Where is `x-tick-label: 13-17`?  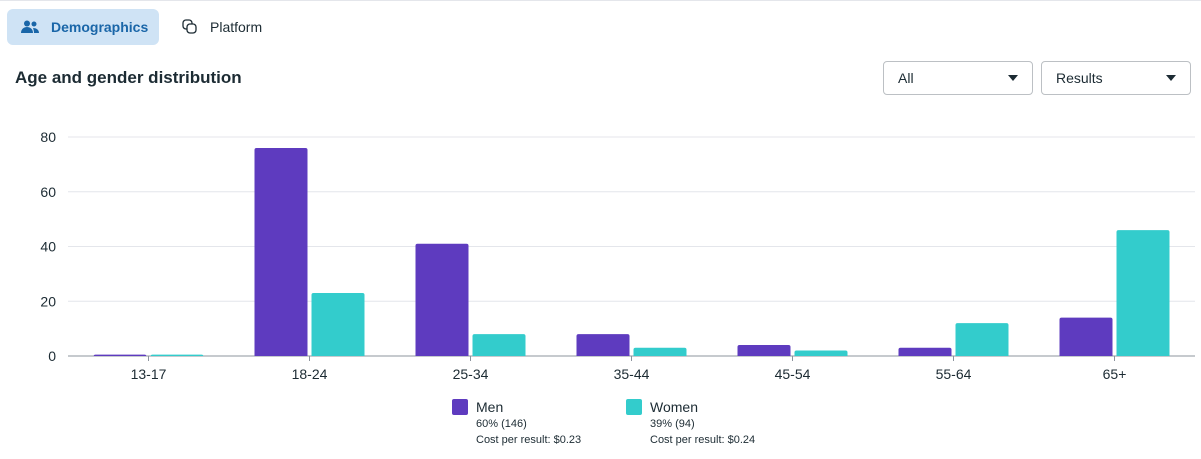 x-tick-label: 13-17 is located at coordinates (149, 374).